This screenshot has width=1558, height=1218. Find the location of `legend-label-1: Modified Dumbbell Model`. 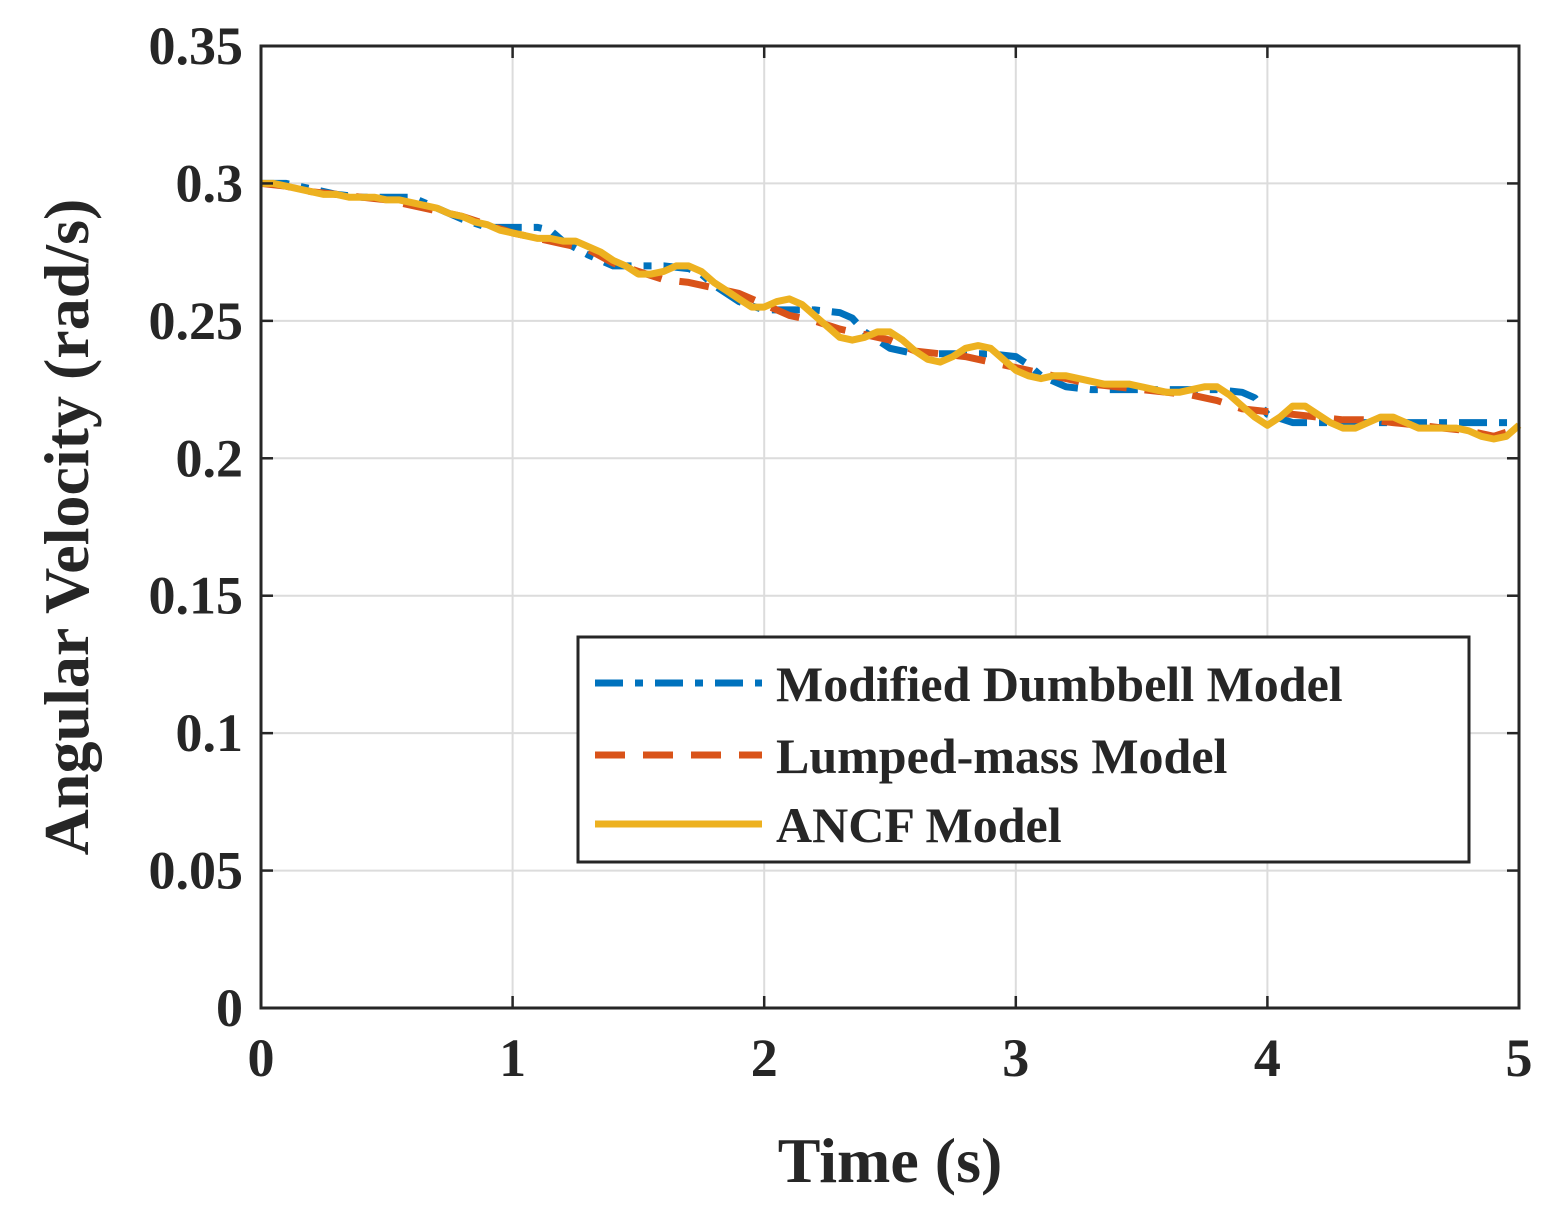

legend-label-1: Modified Dumbbell Model is located at coordinates (1059, 684).